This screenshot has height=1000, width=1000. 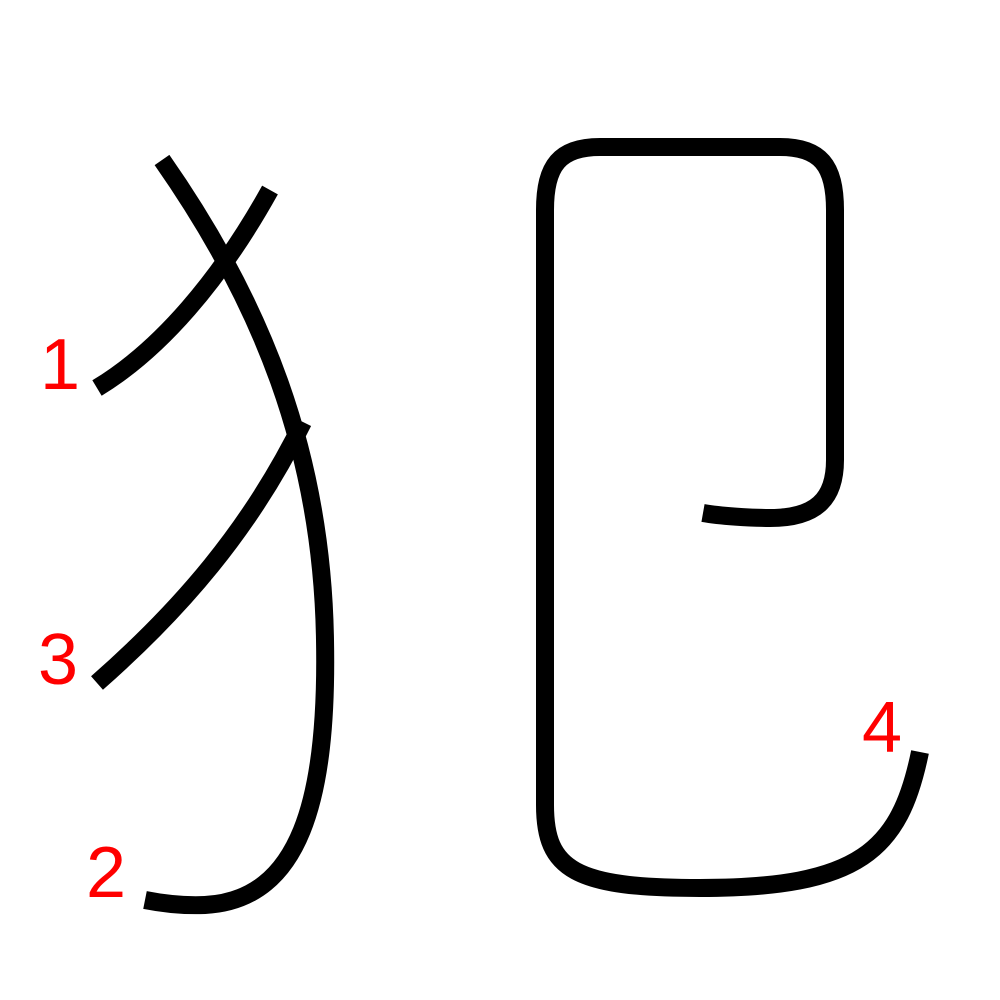 I want to click on stroke-label-2: 2, so click(x=106, y=873).